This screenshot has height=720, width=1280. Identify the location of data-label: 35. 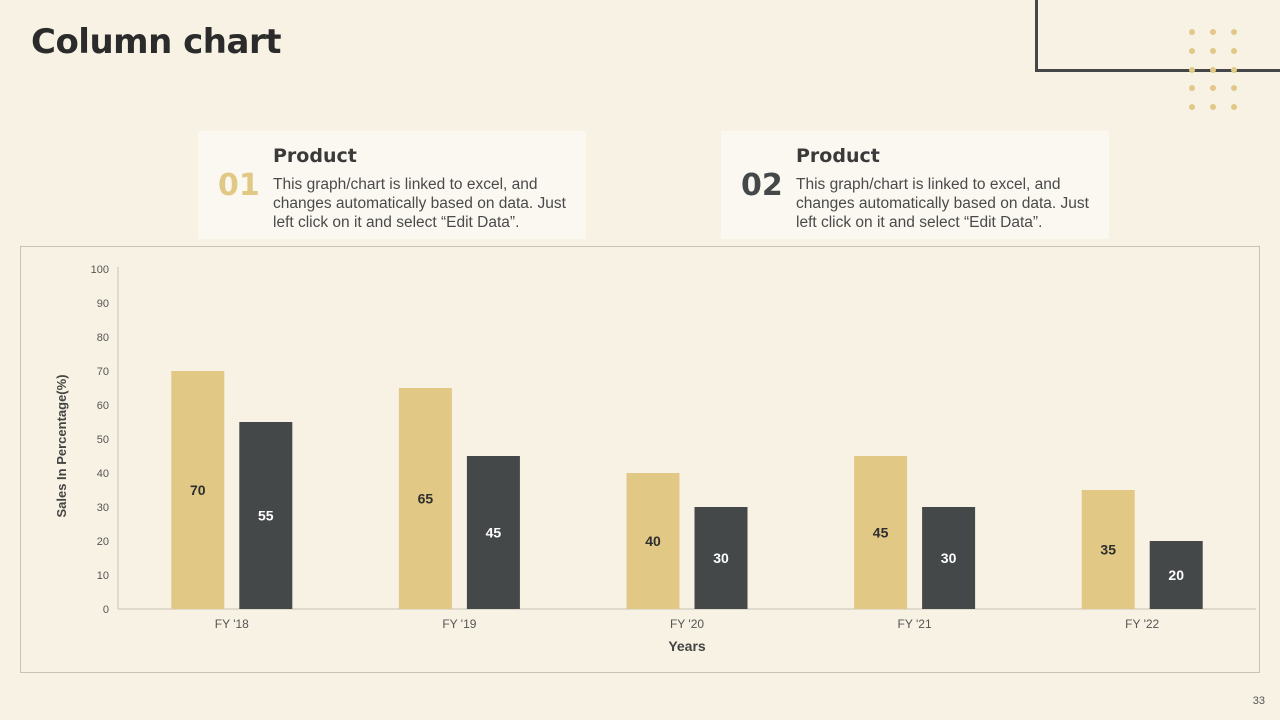
(1108, 550).